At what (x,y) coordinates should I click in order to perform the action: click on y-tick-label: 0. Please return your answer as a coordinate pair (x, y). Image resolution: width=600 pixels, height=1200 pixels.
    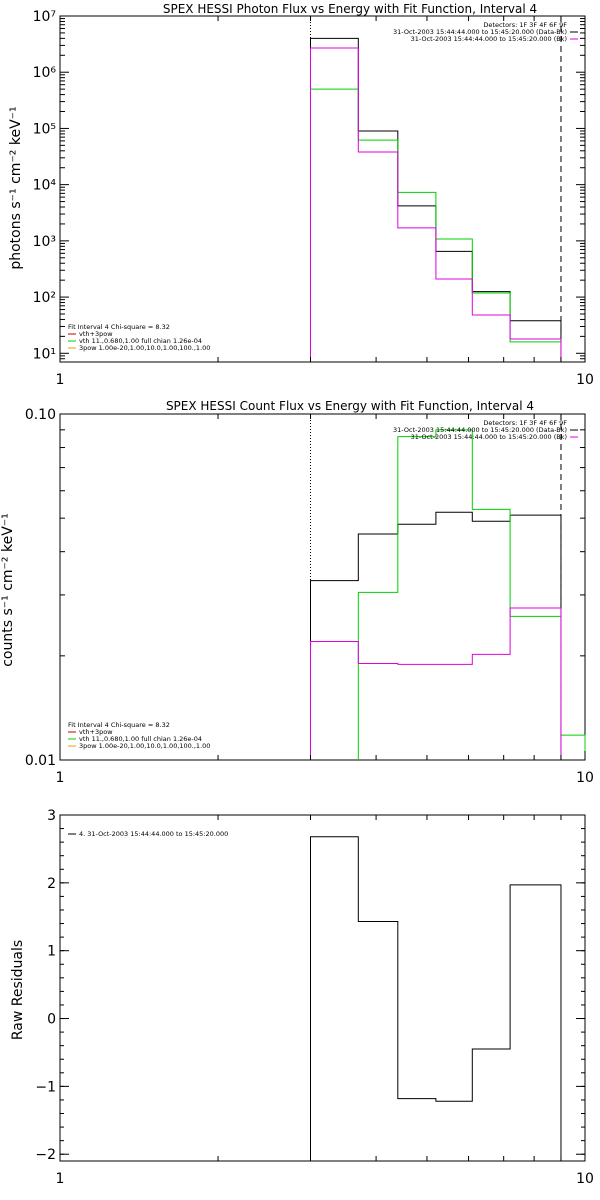
    Looking at the image, I should click on (51, 1020).